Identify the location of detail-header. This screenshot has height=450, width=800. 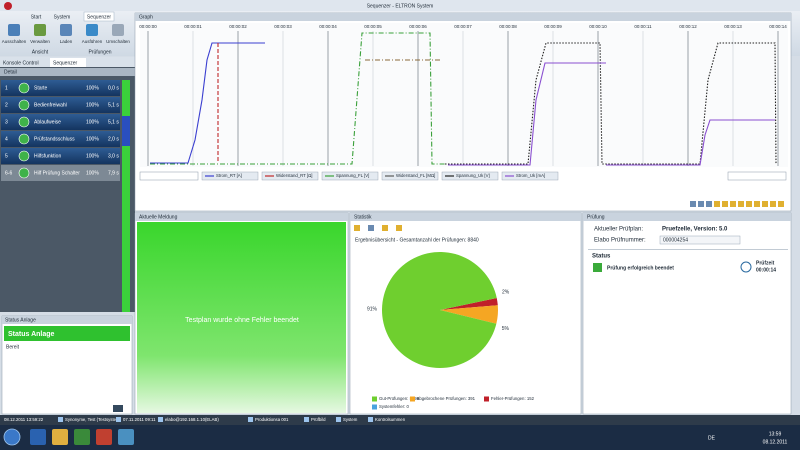
(67, 72).